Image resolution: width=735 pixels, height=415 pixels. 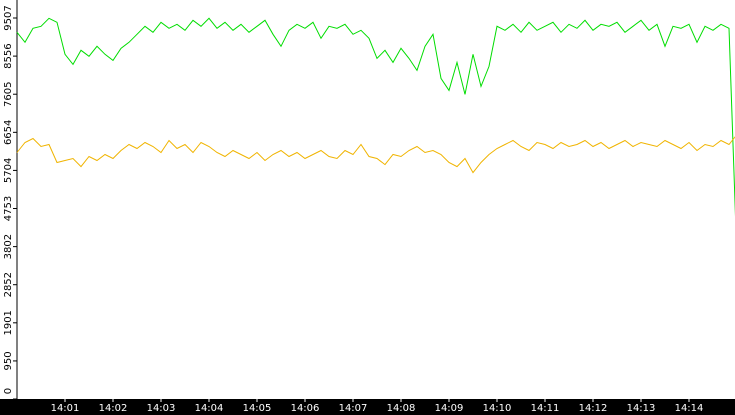 What do you see at coordinates (209, 408) in the screenshot?
I see `x-tick-label: 14:04` at bounding box center [209, 408].